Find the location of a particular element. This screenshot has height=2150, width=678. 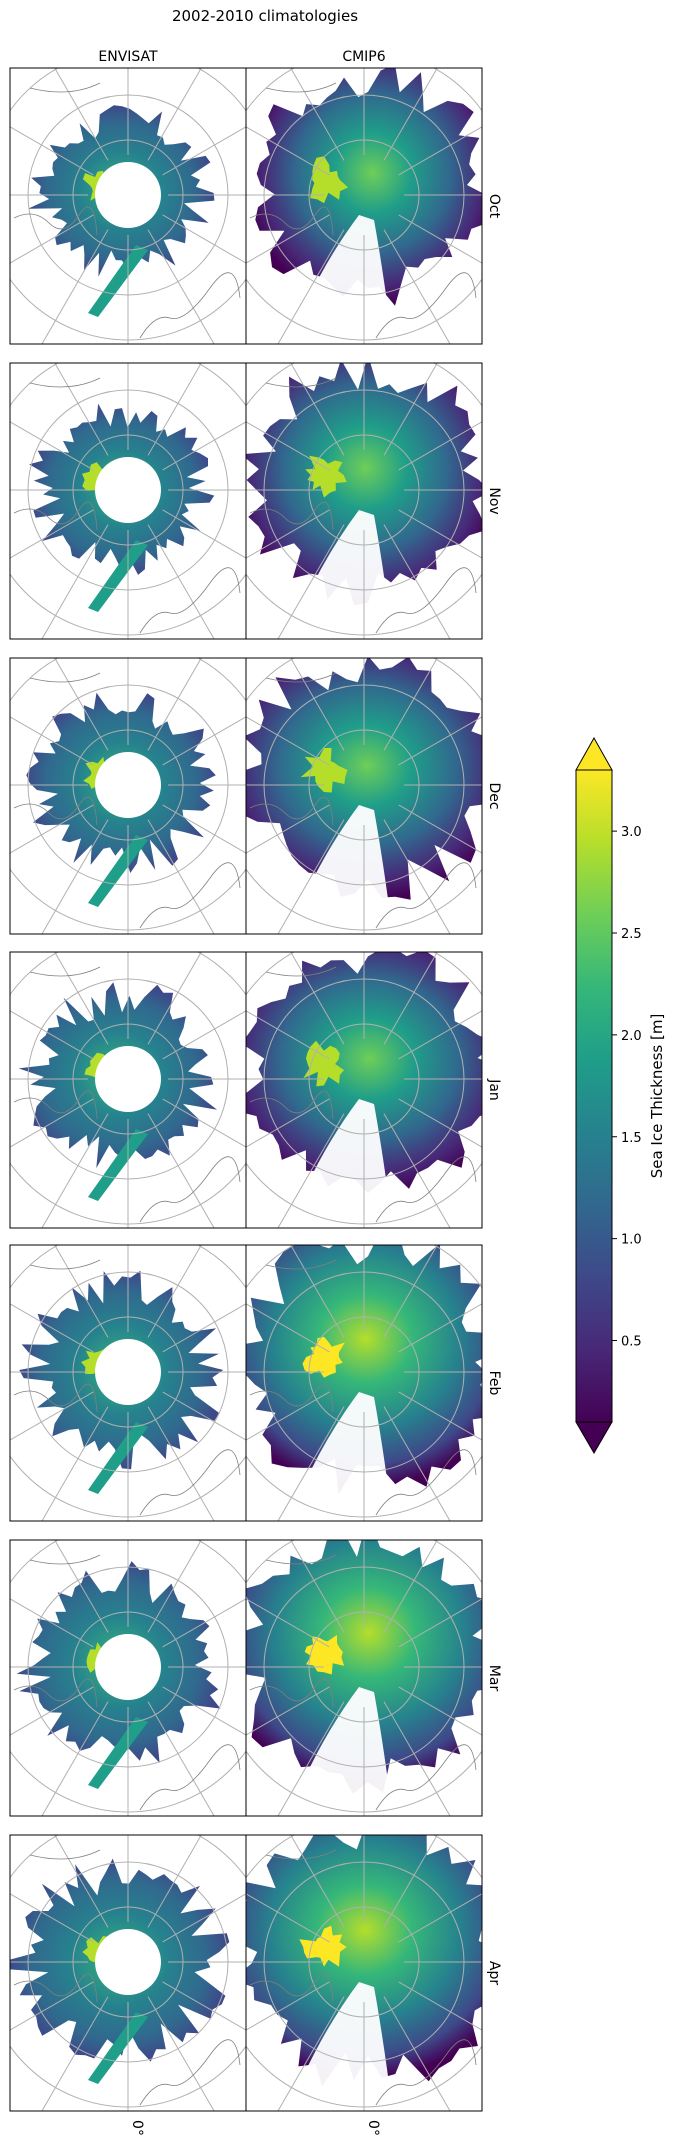

row-label: Dec is located at coordinates (494, 795).